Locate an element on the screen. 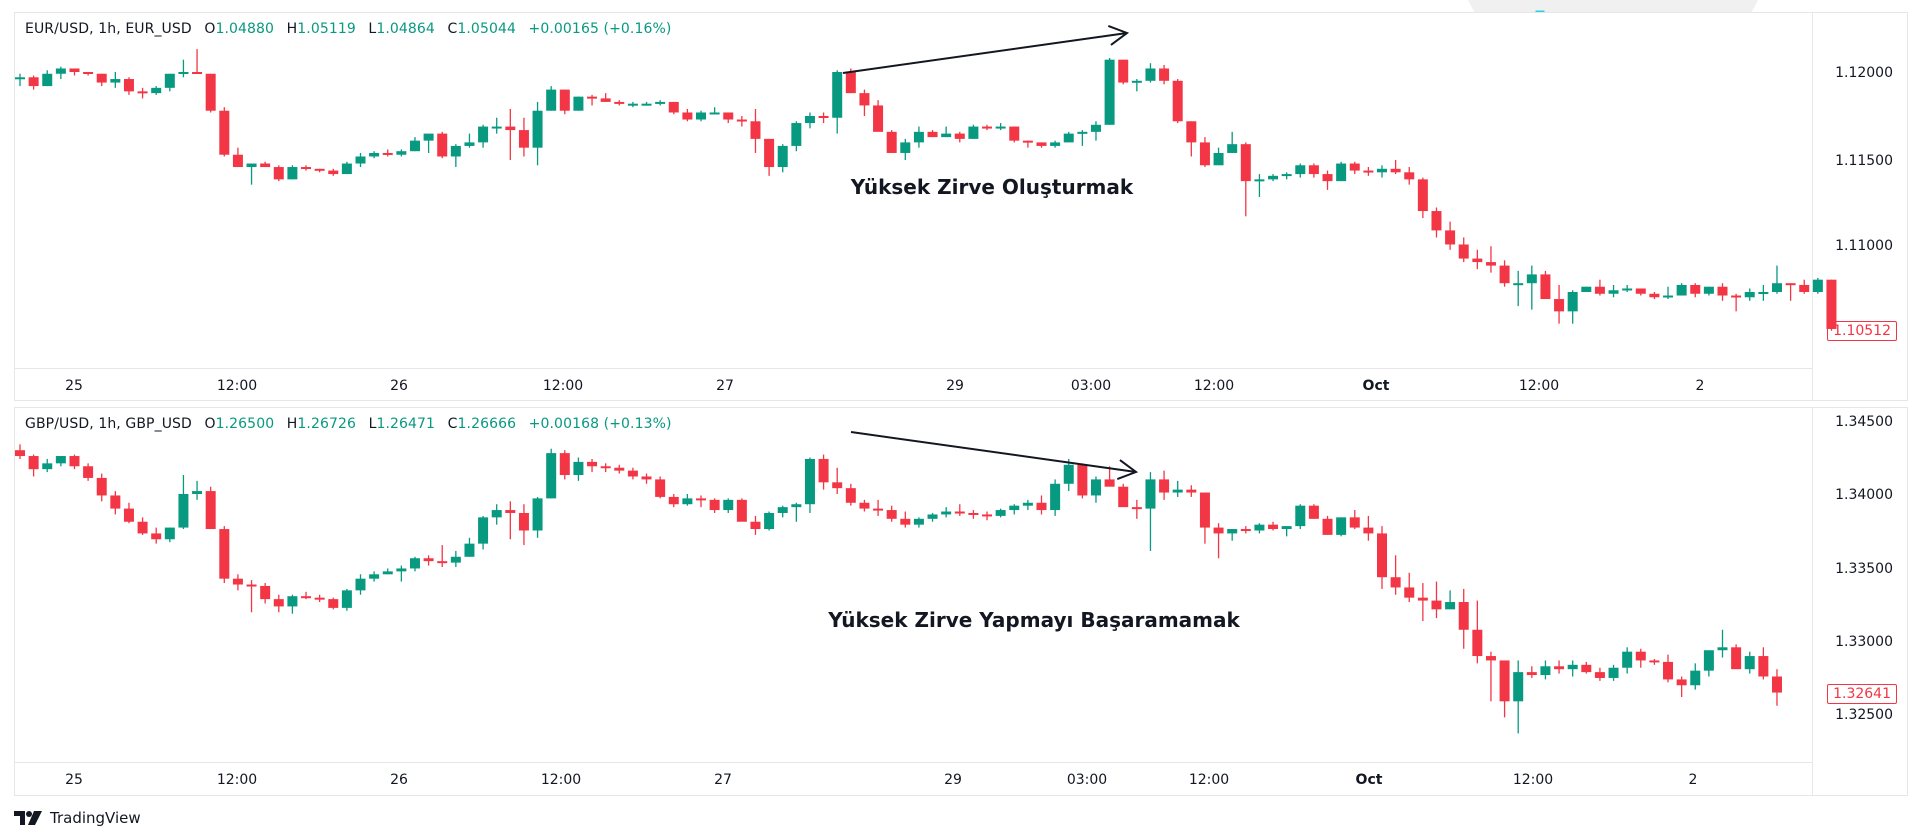 The height and width of the screenshot is (840, 1920). gbpusd-low: 1.26471 is located at coordinates (406, 424).